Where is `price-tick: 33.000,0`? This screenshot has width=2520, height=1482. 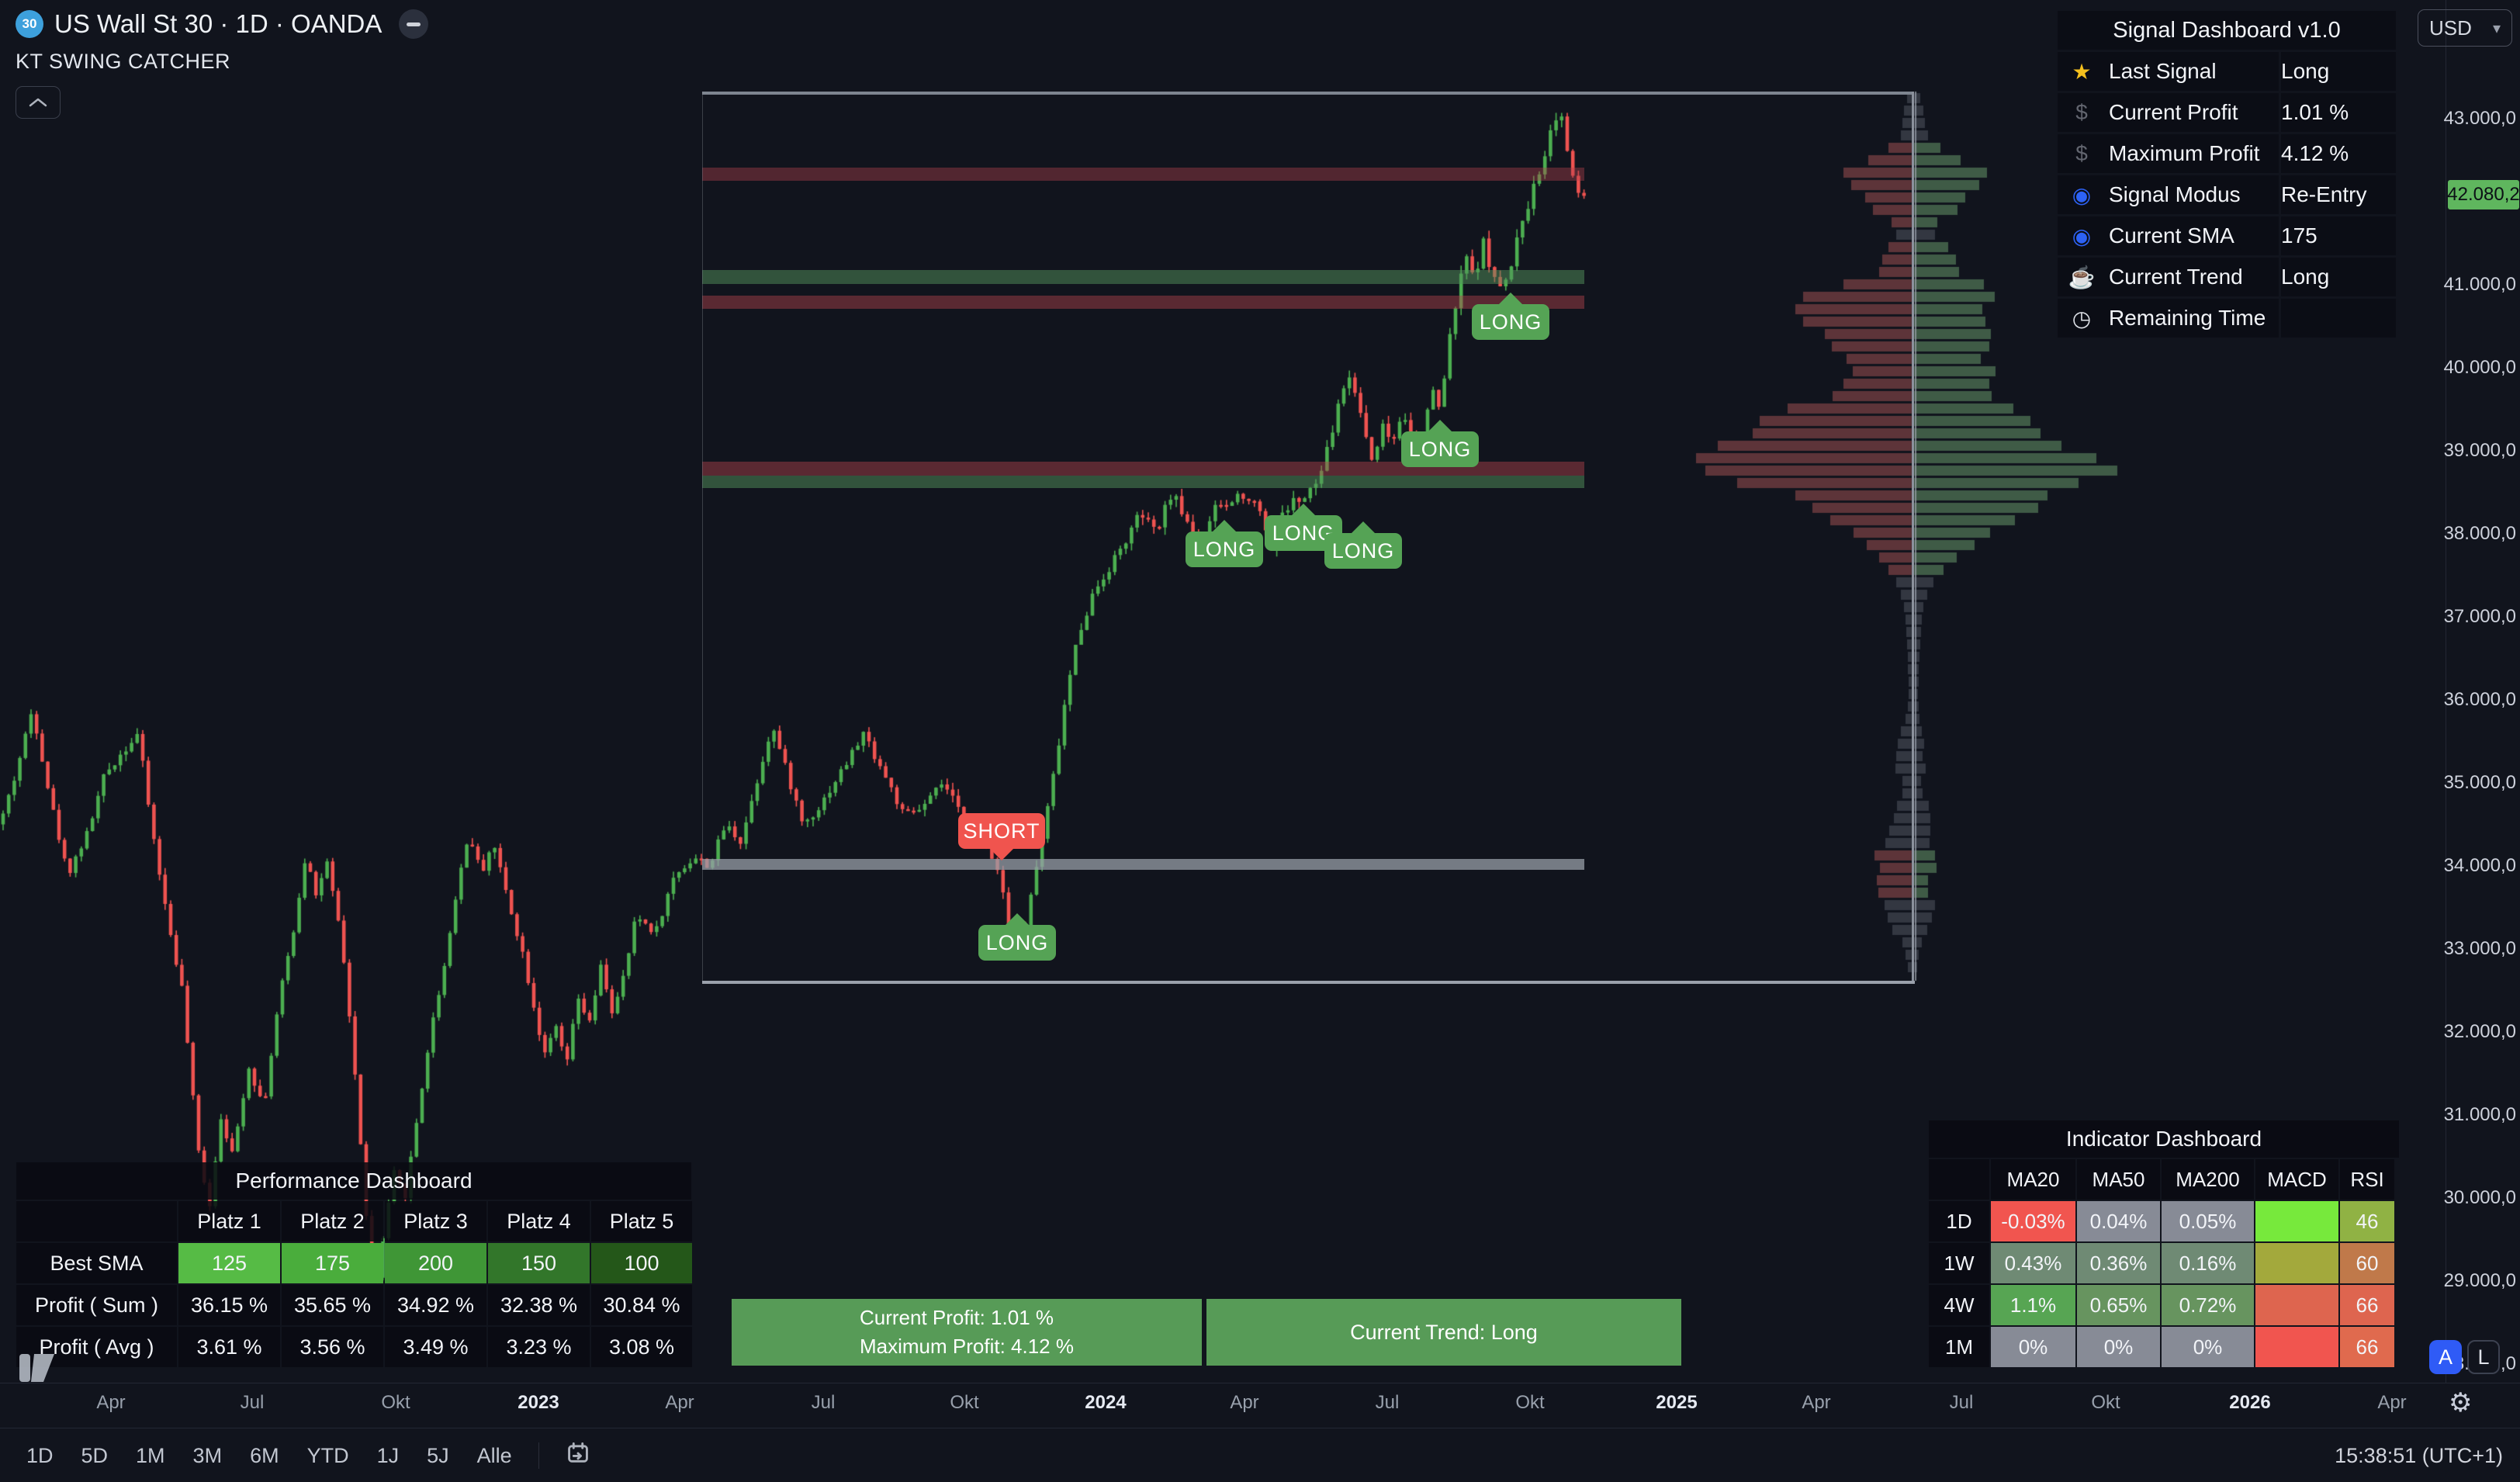
price-tick: 33.000,0 is located at coordinates (2479, 949).